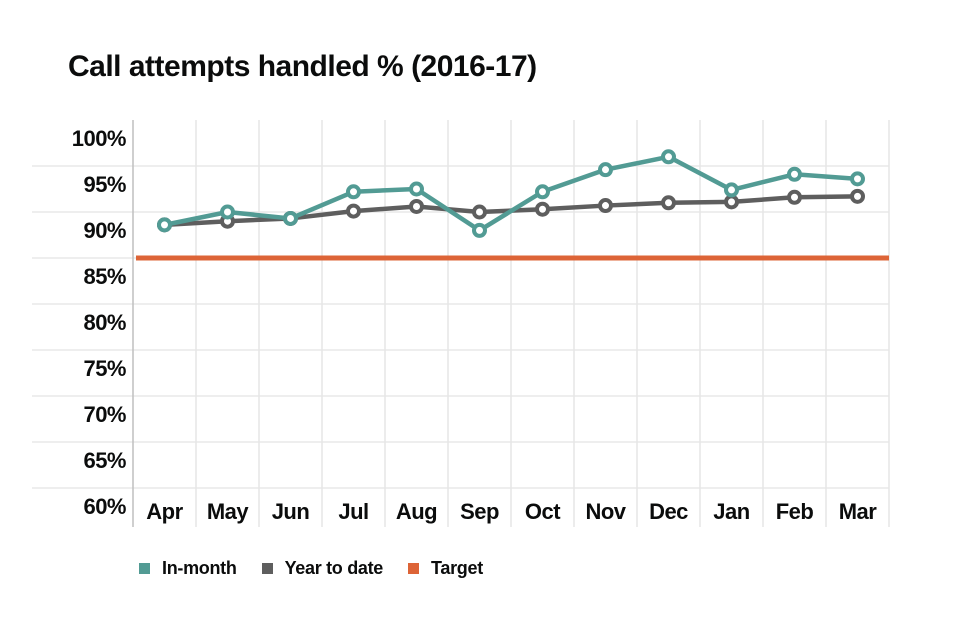  I want to click on x-tick-label-apr: Apr, so click(164, 511).